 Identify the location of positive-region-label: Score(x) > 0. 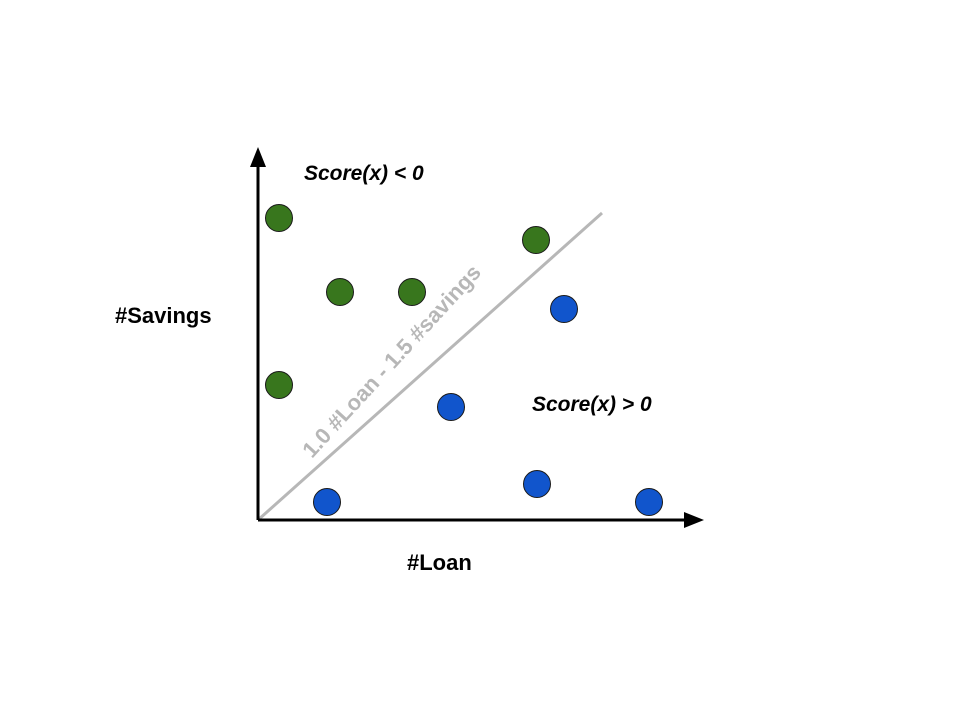
(592, 404).